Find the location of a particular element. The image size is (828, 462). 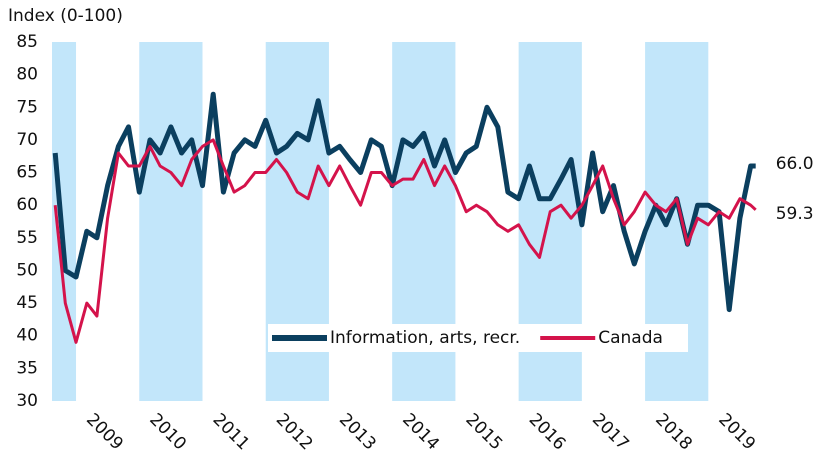

y-tick-label: 60 is located at coordinates (27, 205).